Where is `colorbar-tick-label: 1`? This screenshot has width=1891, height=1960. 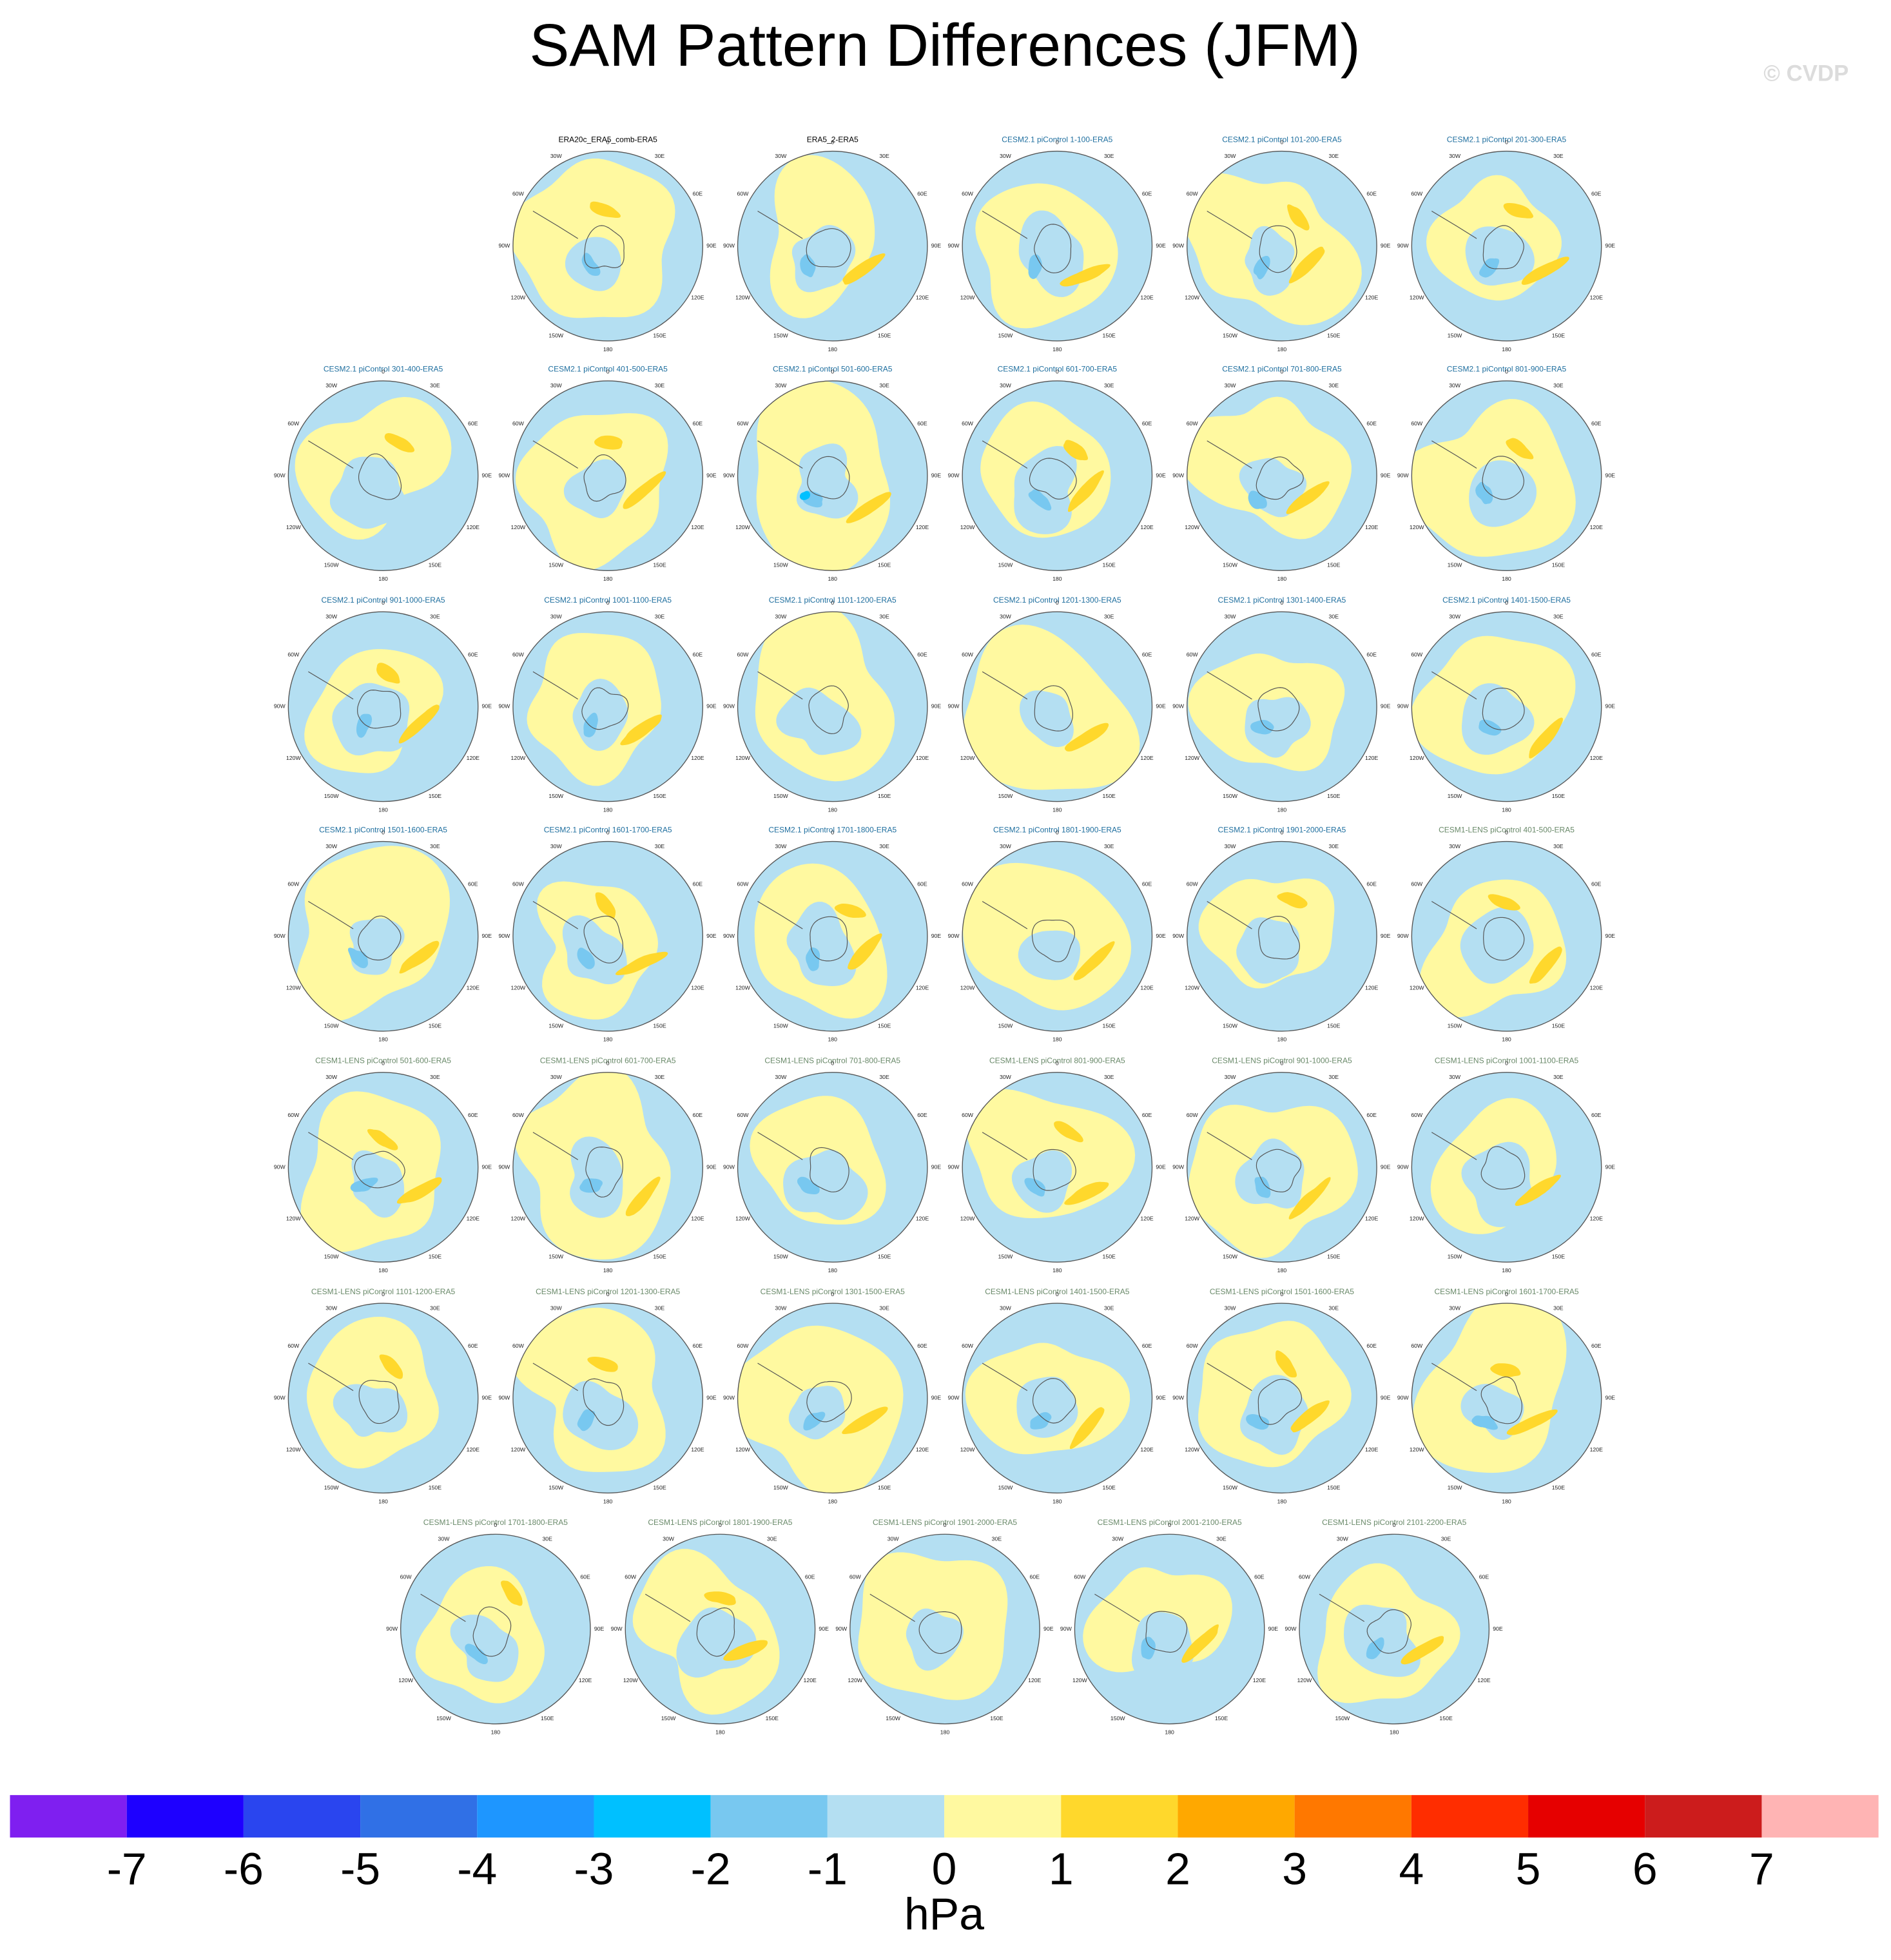
colorbar-tick-label: 1 is located at coordinates (1061, 1869).